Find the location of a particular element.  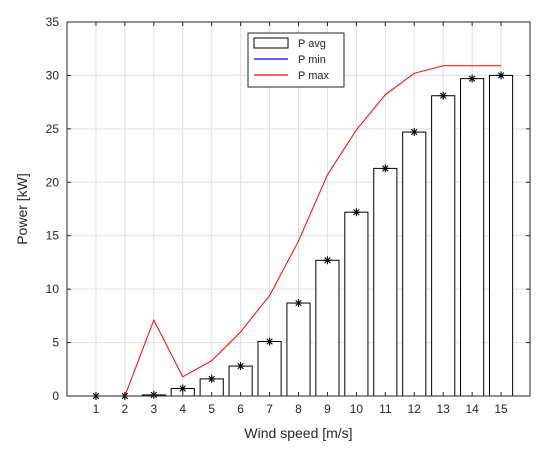

x-tick-label: 4 is located at coordinates (182, 409).